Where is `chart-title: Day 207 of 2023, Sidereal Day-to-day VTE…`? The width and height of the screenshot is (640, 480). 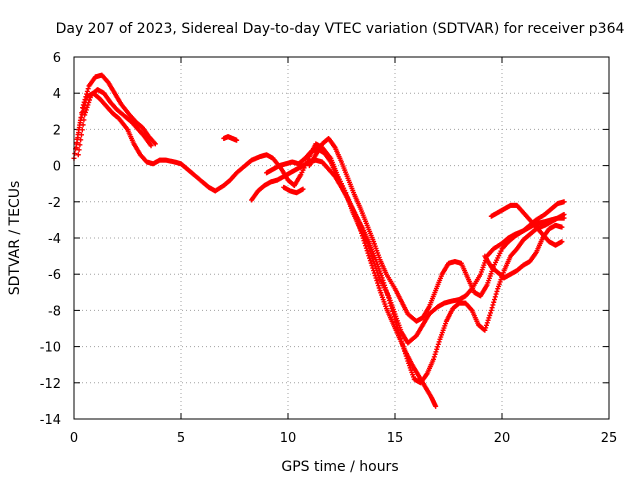 chart-title: Day 207 of 2023, Sidereal Day-to-day VTE… is located at coordinates (340, 29).